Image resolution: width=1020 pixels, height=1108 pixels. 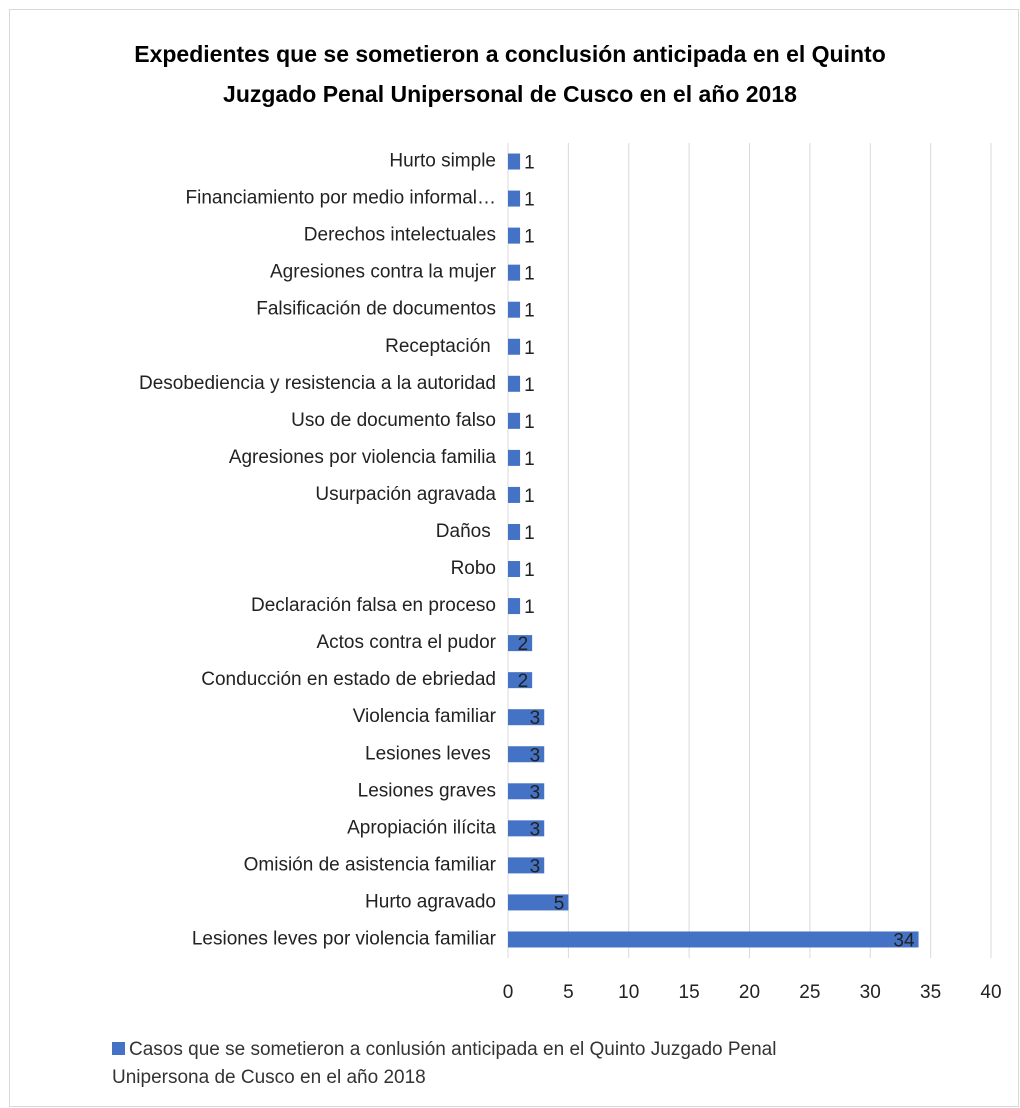 I want to click on y-tick-label: Receptación, so click(x=440, y=346).